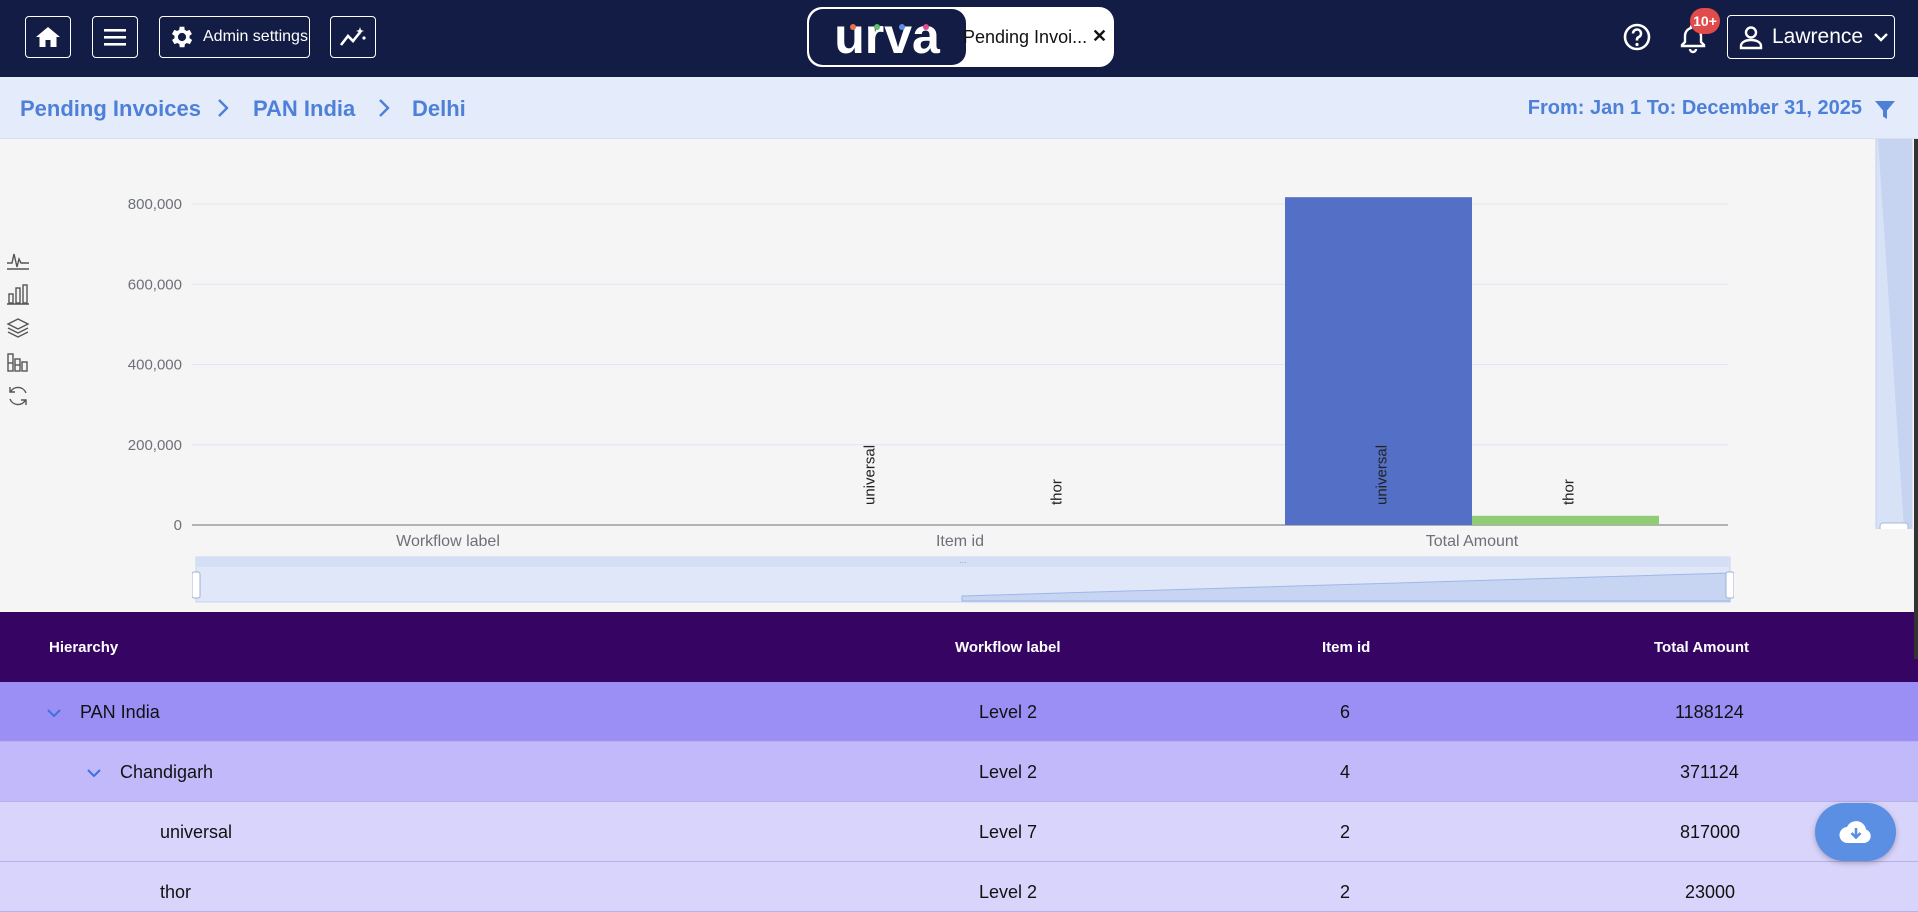  Describe the element at coordinates (1008, 647) in the screenshot. I see `column-header-workflow-label: Workflow label` at that location.